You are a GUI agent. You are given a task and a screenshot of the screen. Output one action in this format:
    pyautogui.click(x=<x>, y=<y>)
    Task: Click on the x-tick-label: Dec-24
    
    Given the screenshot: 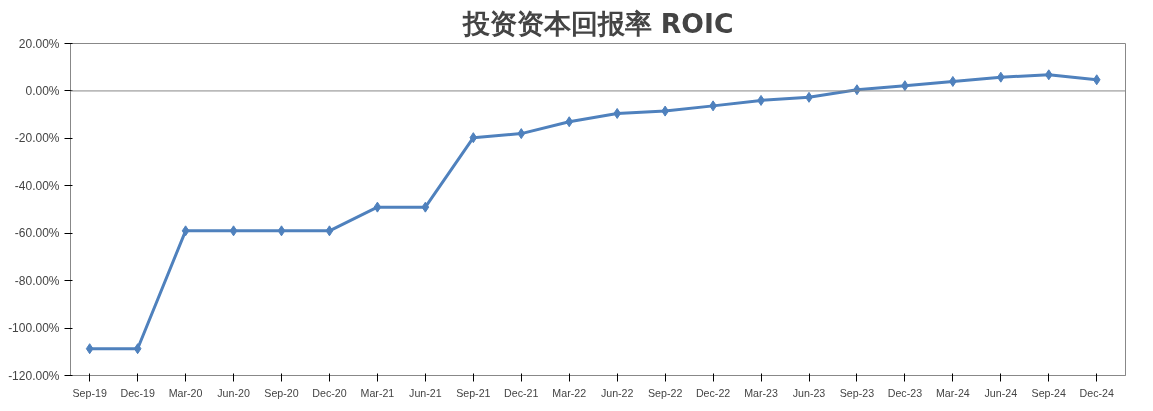 What is the action you would take?
    pyautogui.click(x=1096, y=392)
    